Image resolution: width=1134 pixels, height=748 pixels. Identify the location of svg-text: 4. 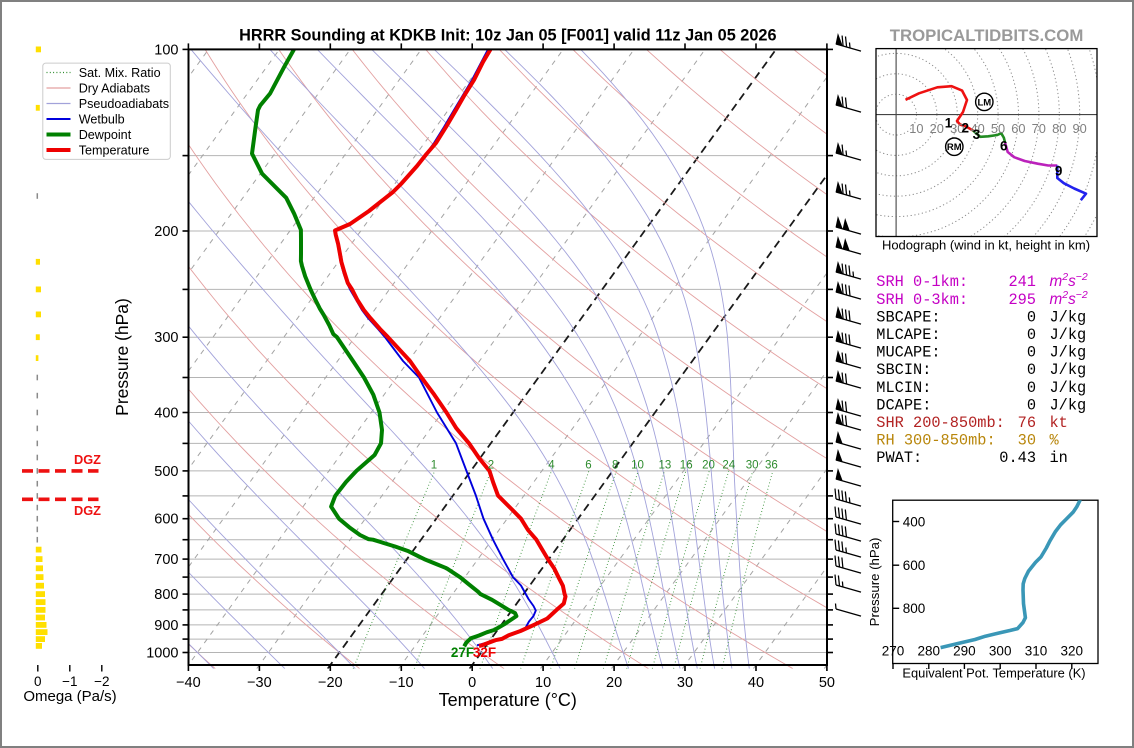
(551, 465).